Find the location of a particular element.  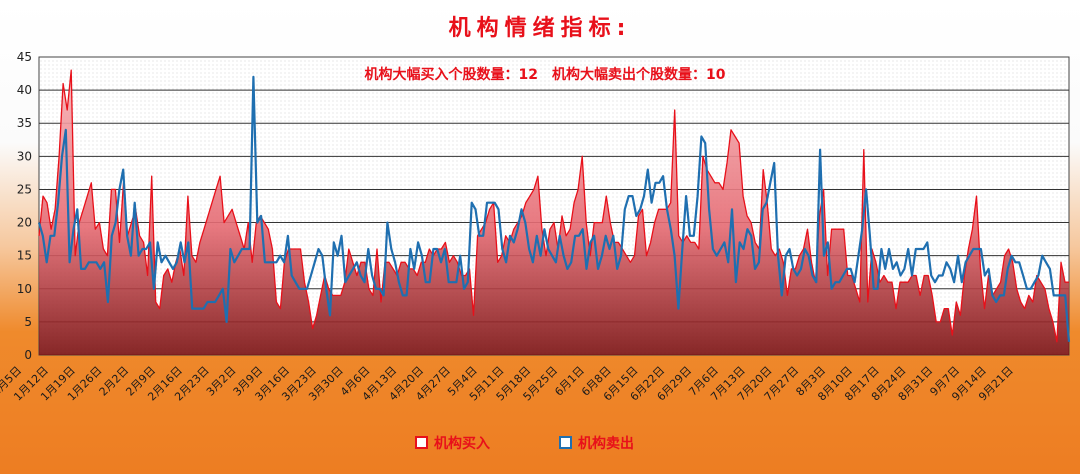

legend-swatch-sell is located at coordinates (565, 442).